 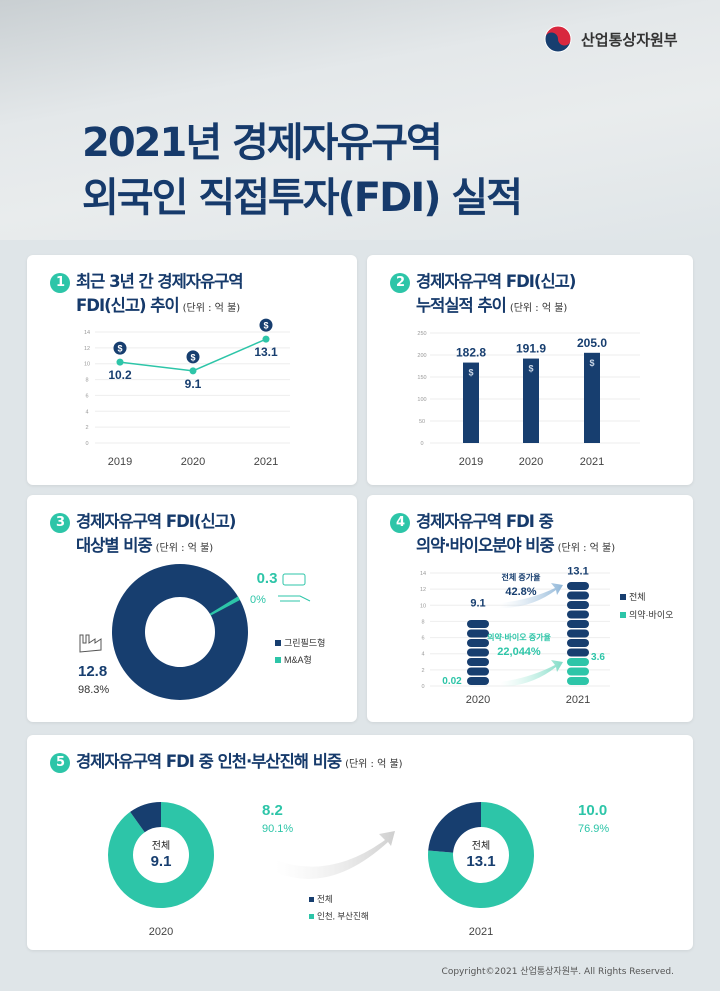 I want to click on data-label: 205.0, so click(x=592, y=343).